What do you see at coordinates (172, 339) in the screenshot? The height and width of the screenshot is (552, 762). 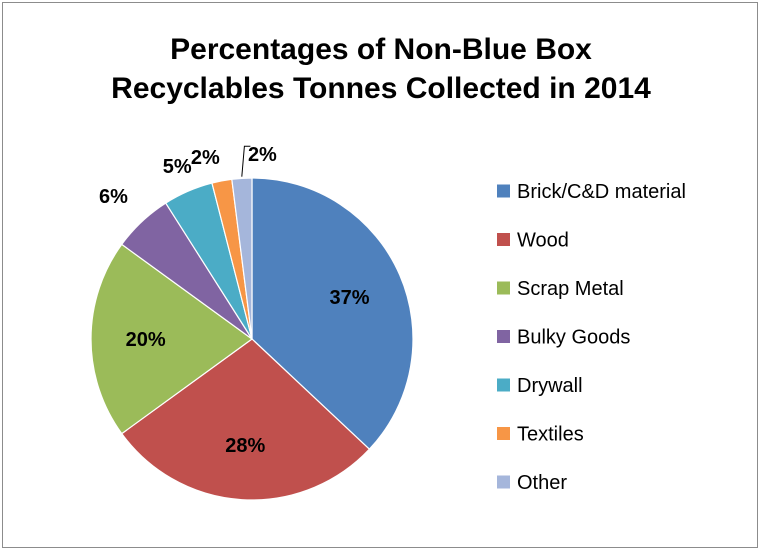 I see `pie-slice-scrap-metal` at bounding box center [172, 339].